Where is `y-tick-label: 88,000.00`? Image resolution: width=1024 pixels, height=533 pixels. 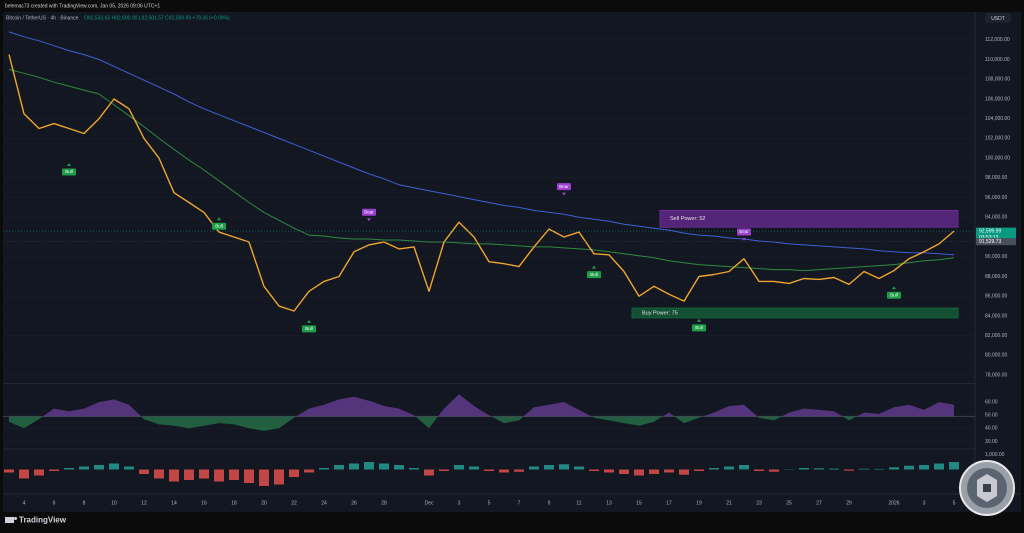 y-tick-label: 88,000.00 is located at coordinates (996, 277).